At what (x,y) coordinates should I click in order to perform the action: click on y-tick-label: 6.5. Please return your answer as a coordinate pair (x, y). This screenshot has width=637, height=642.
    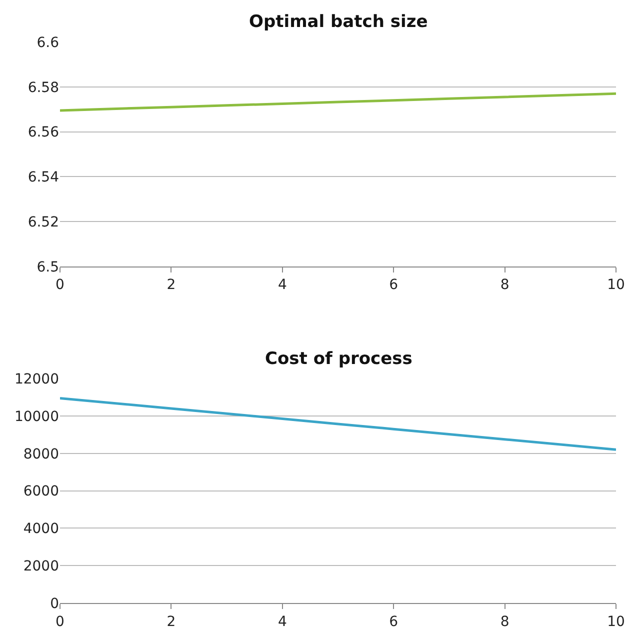
    Looking at the image, I should click on (47, 267).